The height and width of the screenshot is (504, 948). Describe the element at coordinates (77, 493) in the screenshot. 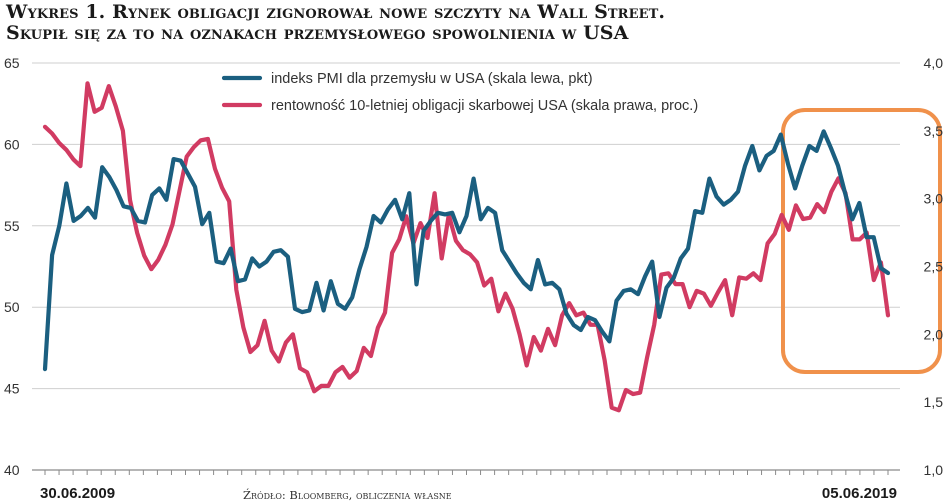

I see `x-axis-start-label: 30.06.2009` at that location.